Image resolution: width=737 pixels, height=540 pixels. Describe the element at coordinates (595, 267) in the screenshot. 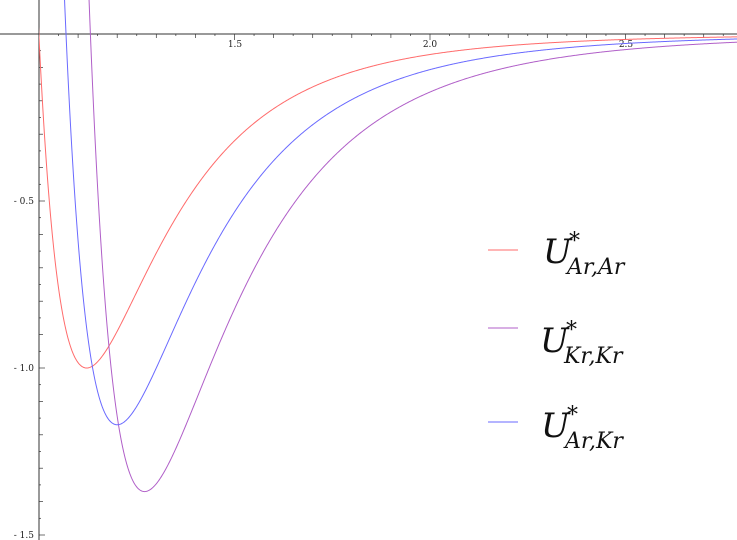

I see `legend-subscript-ar-ar: Ar,Ar` at that location.